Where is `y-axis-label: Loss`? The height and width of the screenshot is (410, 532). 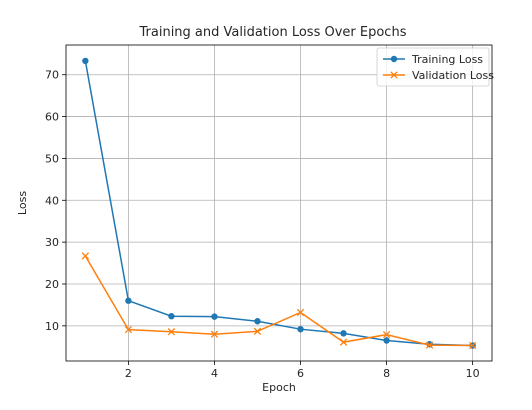 y-axis-label: Loss is located at coordinates (22, 203).